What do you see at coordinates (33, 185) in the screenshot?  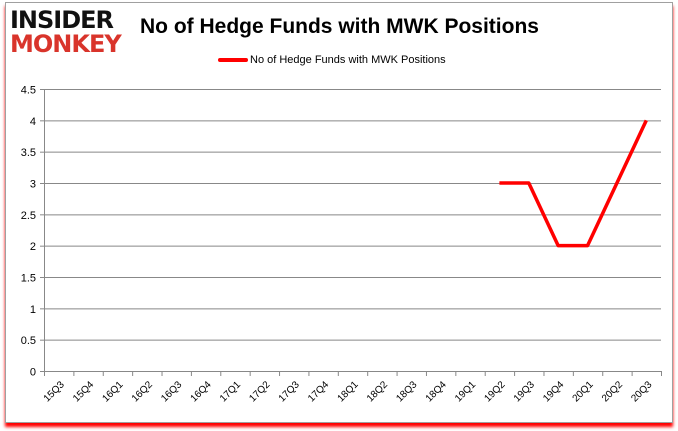 I see `y-tick-label: 3` at bounding box center [33, 185].